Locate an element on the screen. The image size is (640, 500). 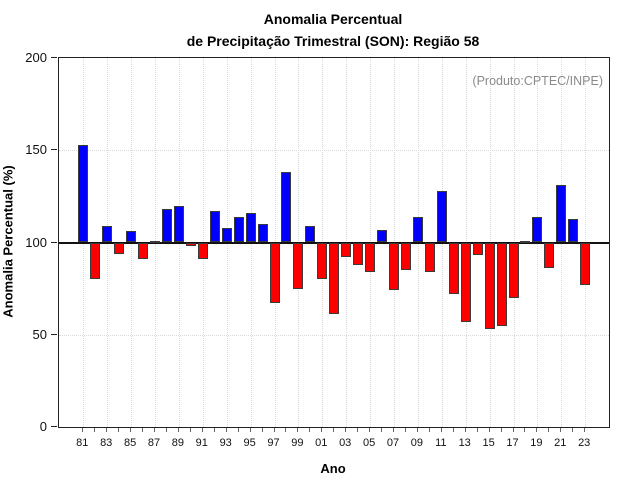
bar-1986 is located at coordinates (143, 251).